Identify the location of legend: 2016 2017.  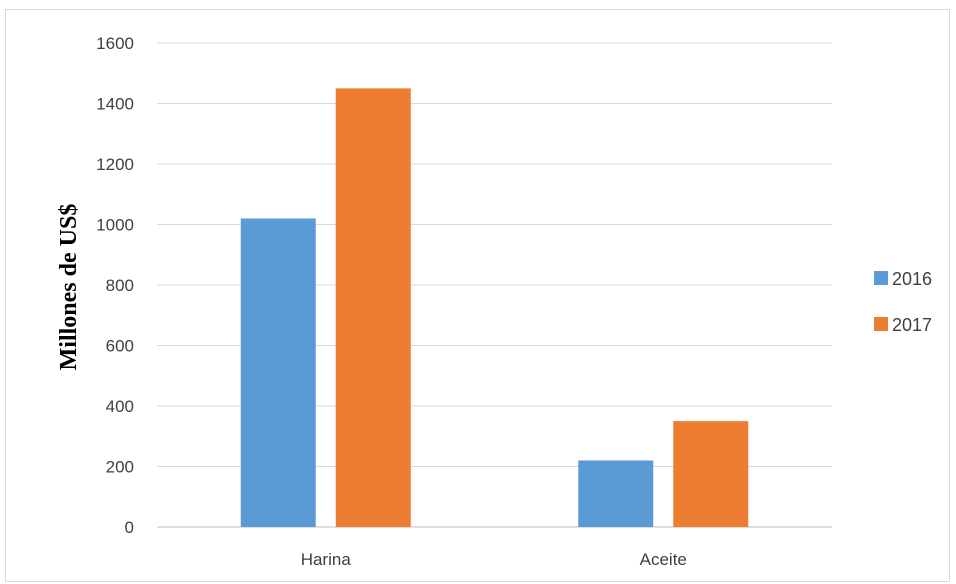
(903, 302).